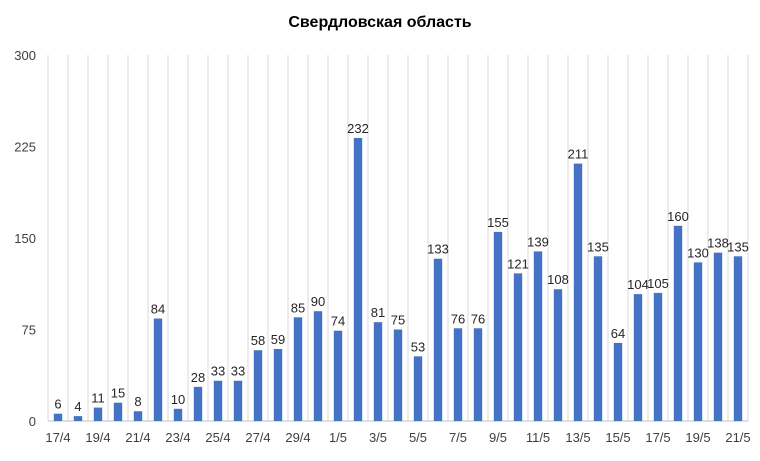 The image size is (760, 461). Describe the element at coordinates (177, 437) in the screenshot. I see `x-tick-label: 23/4` at that location.